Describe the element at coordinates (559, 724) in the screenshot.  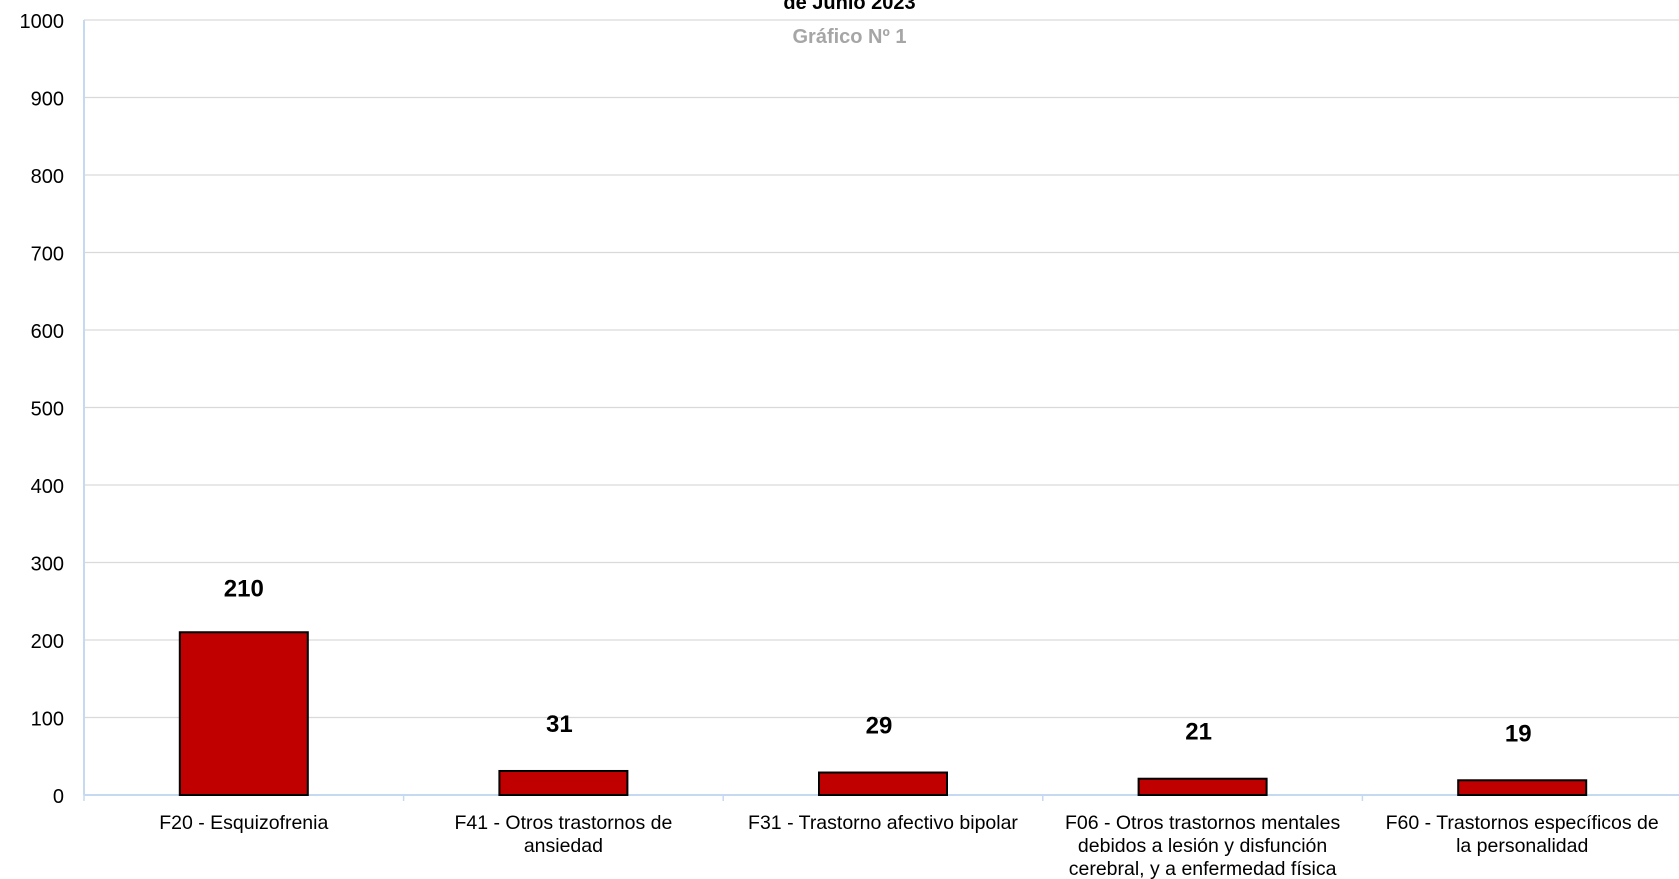
I see `data-label: 31` at that location.